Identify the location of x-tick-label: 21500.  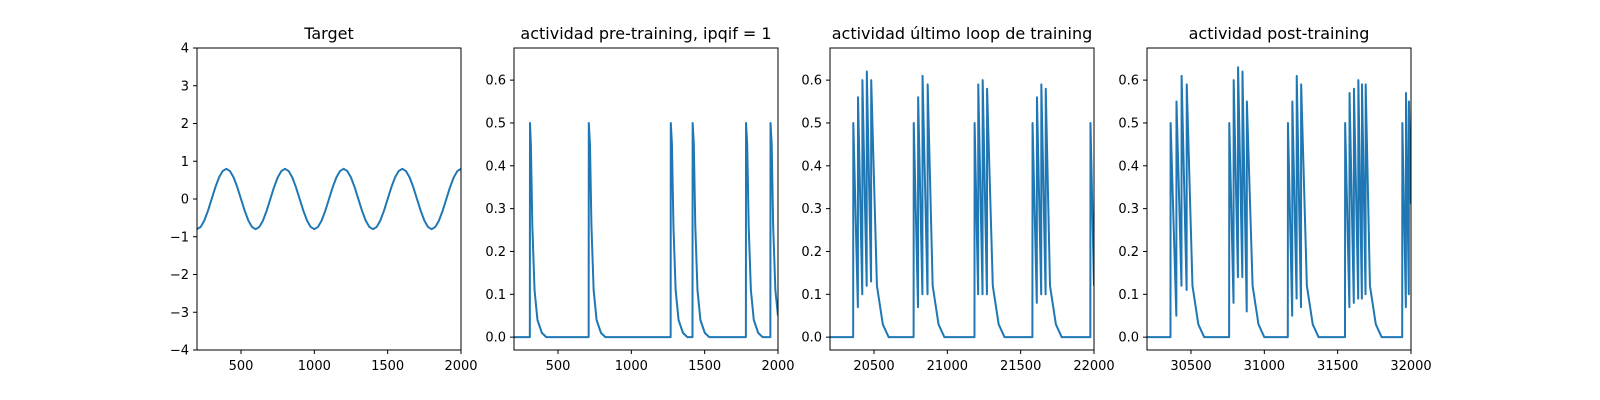
(1020, 366).